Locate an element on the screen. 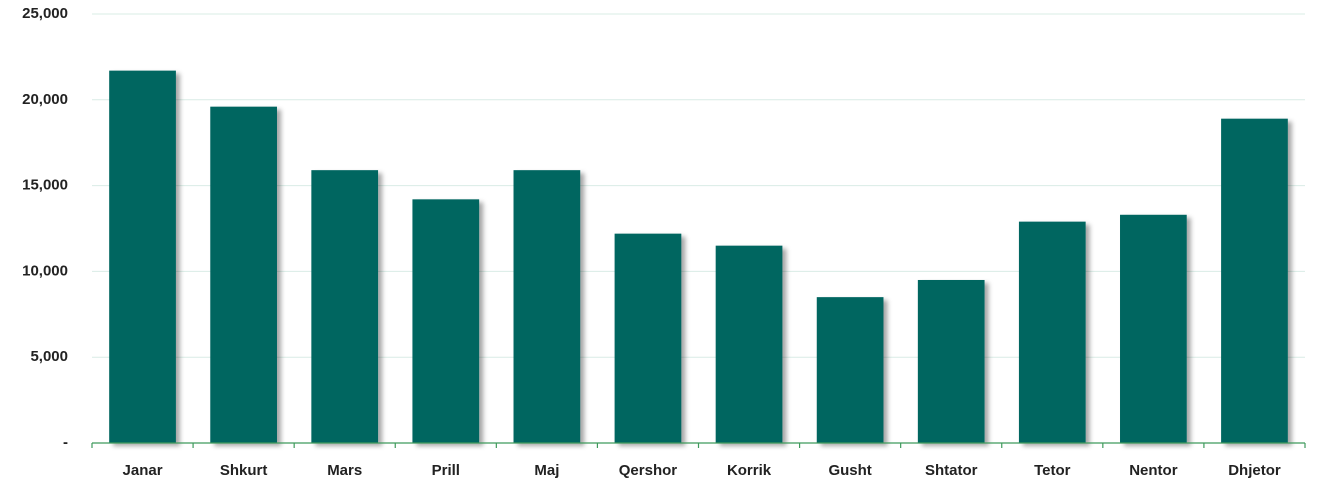 The image size is (1318, 484). y-tick-label: 25,000 is located at coordinates (45, 13).